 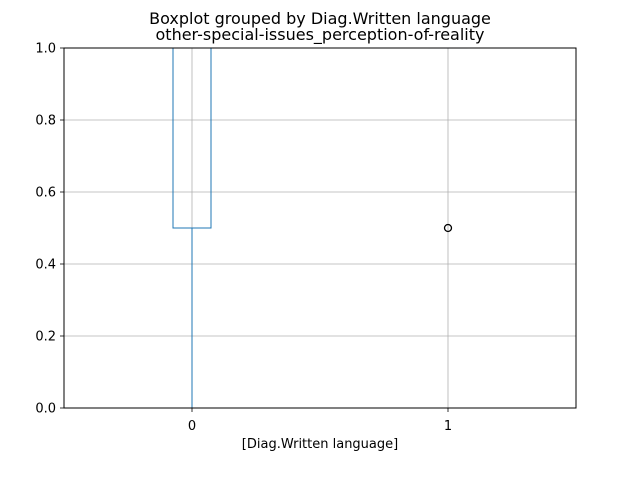 What do you see at coordinates (192, 426) in the screenshot?
I see `x-tick-label: 0` at bounding box center [192, 426].